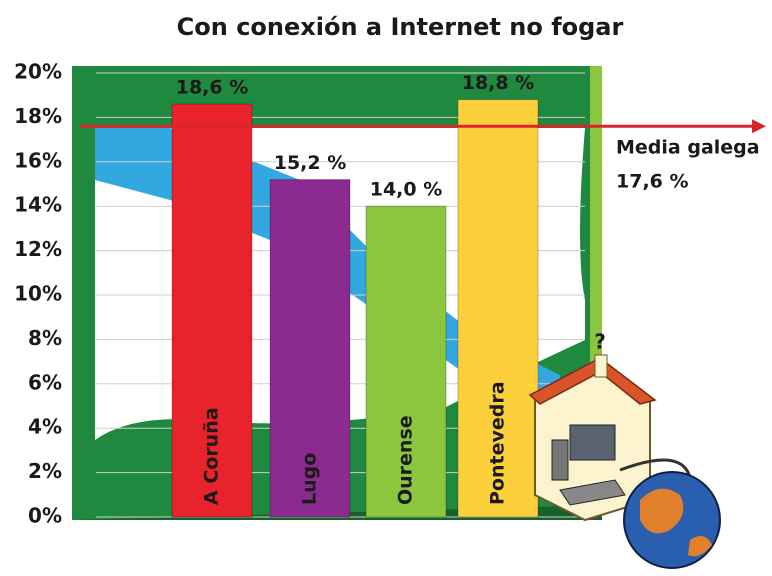 The width and height of the screenshot is (772, 576). What do you see at coordinates (624, 449) in the screenshot?
I see `house-icon: ?` at bounding box center [624, 449].